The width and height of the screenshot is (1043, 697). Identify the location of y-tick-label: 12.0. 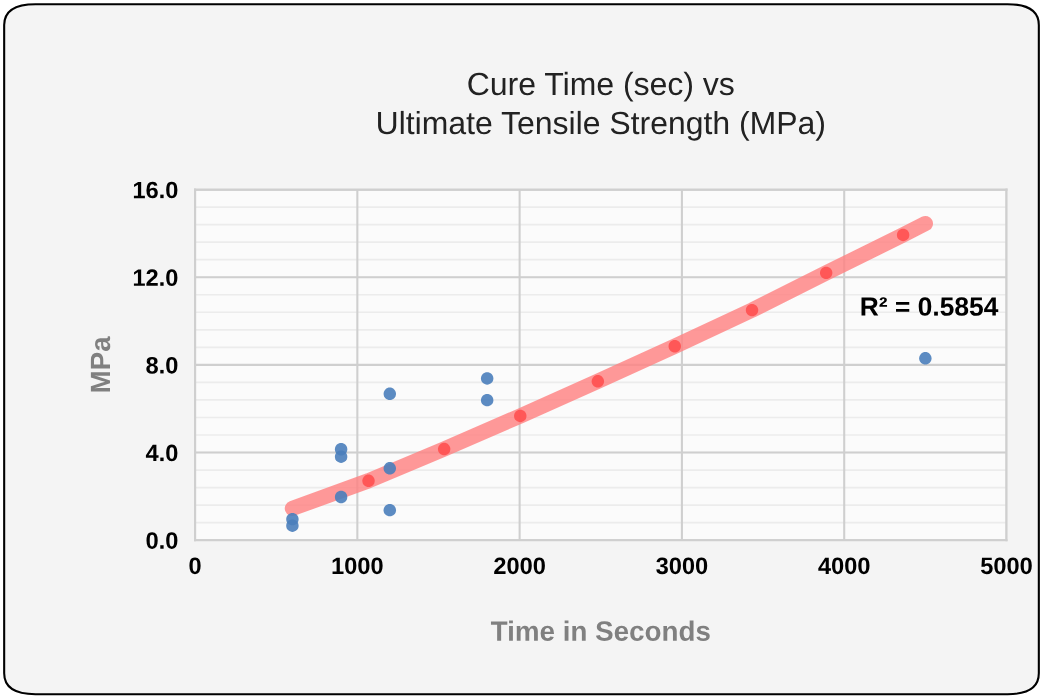
(155, 278).